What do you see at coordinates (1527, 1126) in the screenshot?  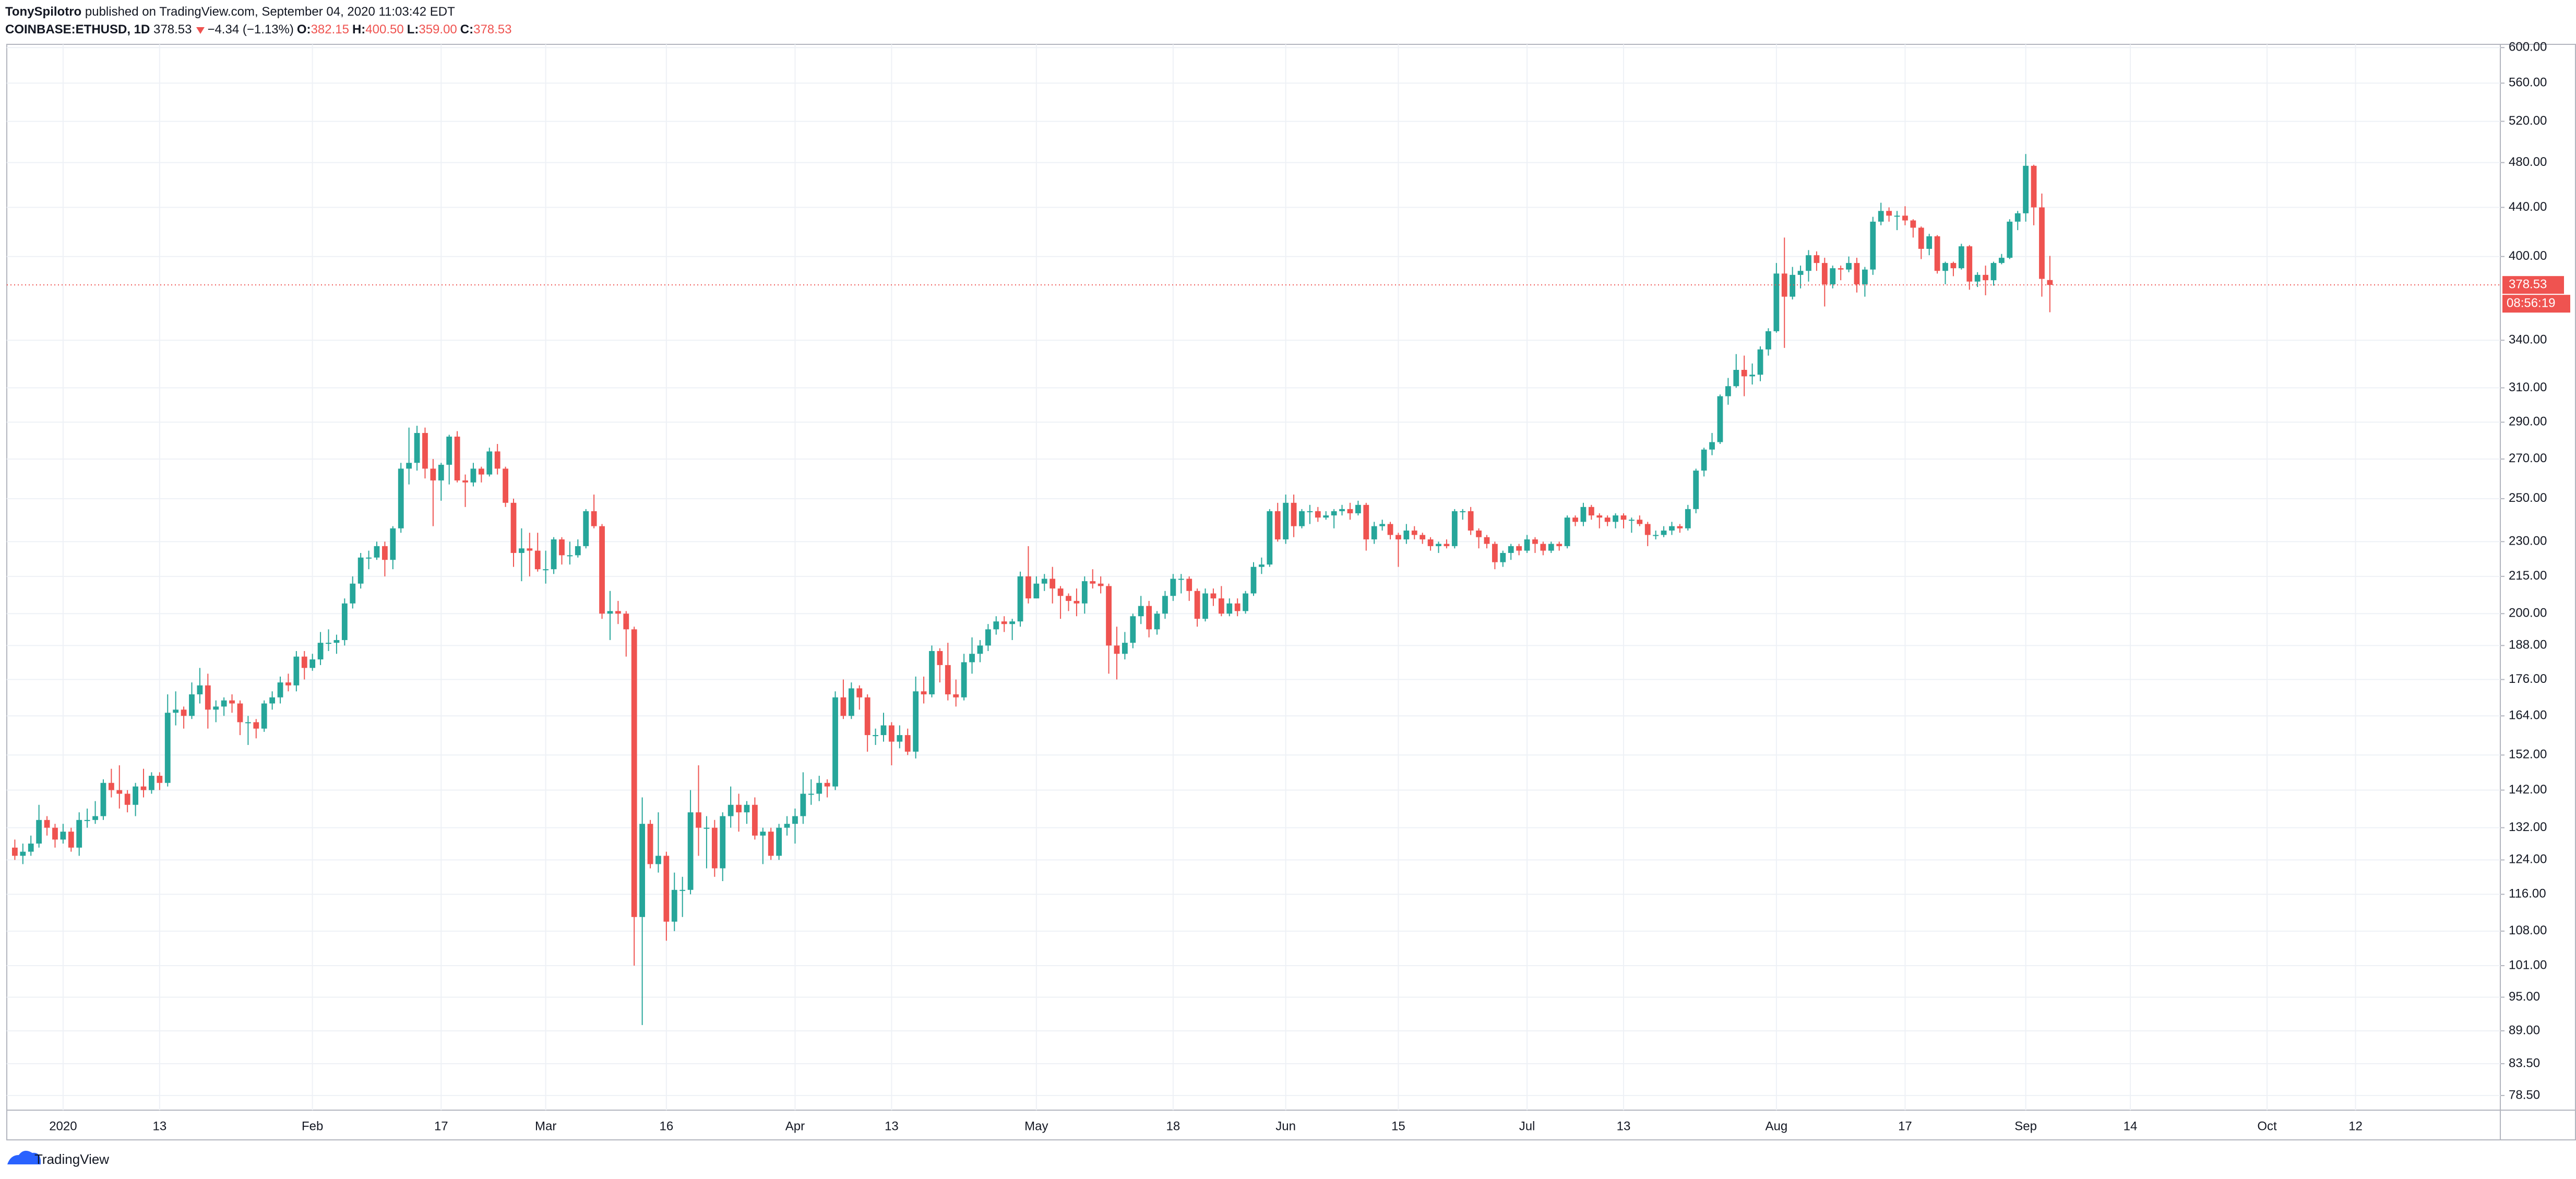 I see `x-tick-label: Jul` at bounding box center [1527, 1126].